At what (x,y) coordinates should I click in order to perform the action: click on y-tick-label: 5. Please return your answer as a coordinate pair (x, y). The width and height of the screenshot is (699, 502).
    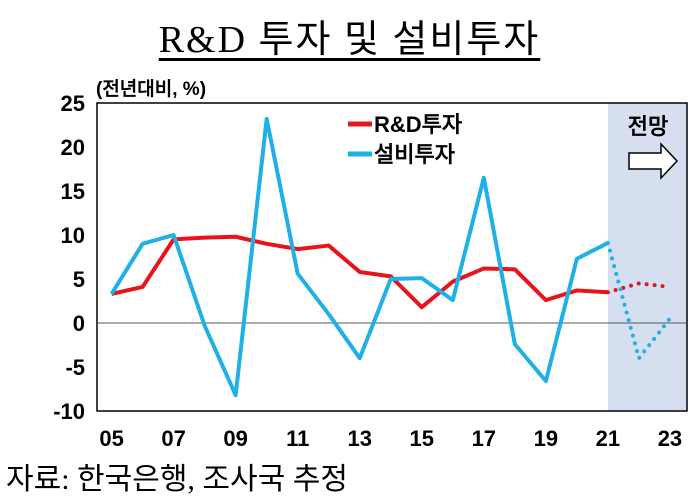
    Looking at the image, I should click on (79, 279).